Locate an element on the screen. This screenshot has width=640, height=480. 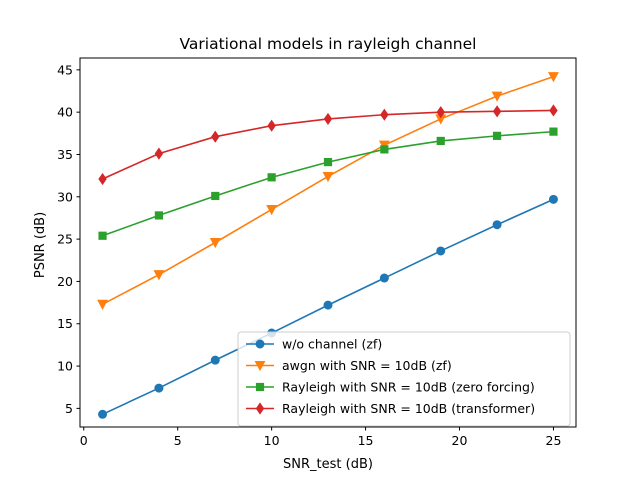
x-tick-label: 5 is located at coordinates (178, 440).